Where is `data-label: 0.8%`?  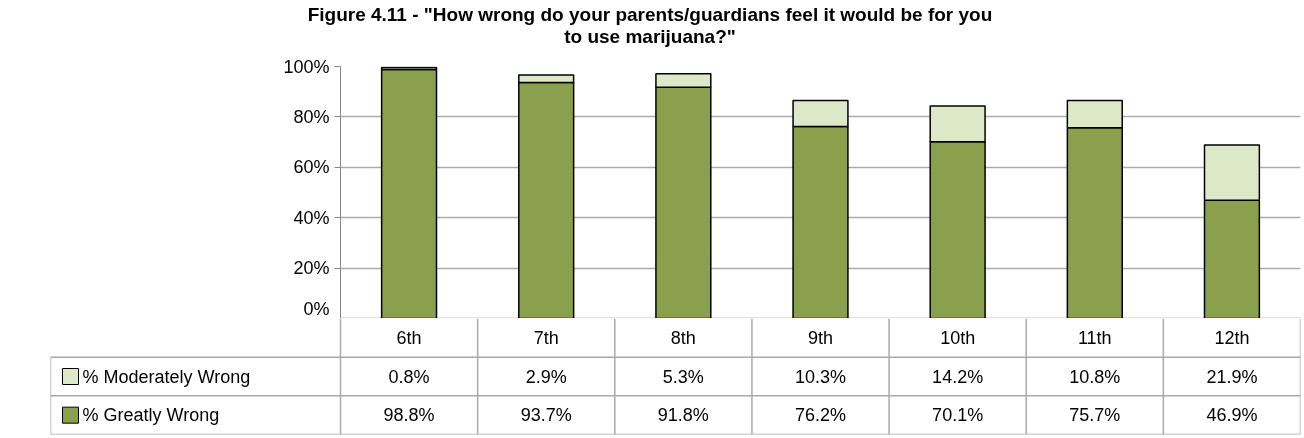
data-label: 0.8% is located at coordinates (409, 376).